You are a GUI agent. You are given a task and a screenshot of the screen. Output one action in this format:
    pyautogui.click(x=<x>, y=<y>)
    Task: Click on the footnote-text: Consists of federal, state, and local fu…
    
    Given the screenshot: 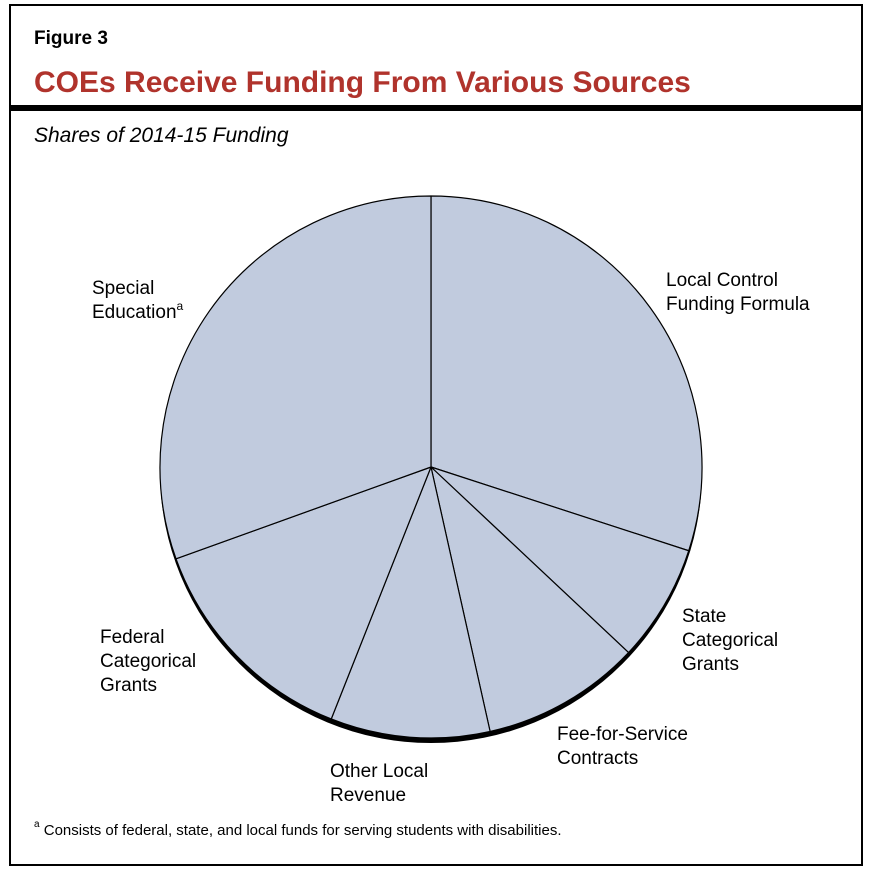 What is the action you would take?
    pyautogui.click(x=302, y=830)
    